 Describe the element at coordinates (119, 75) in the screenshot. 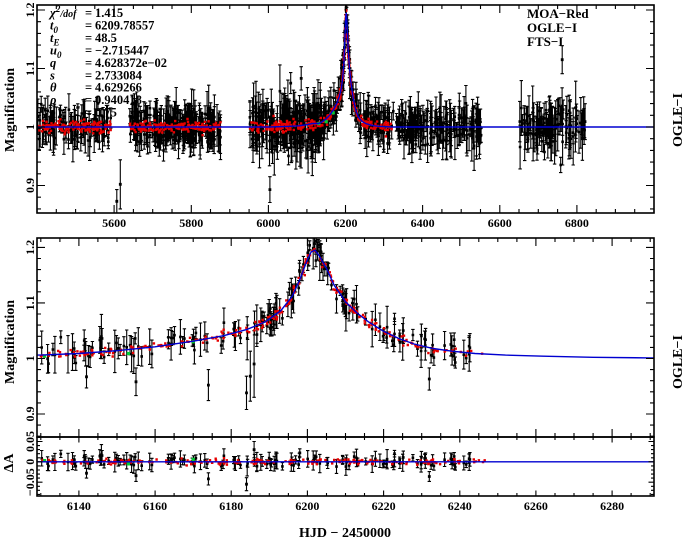

I see `param-value: 2.733084` at that location.